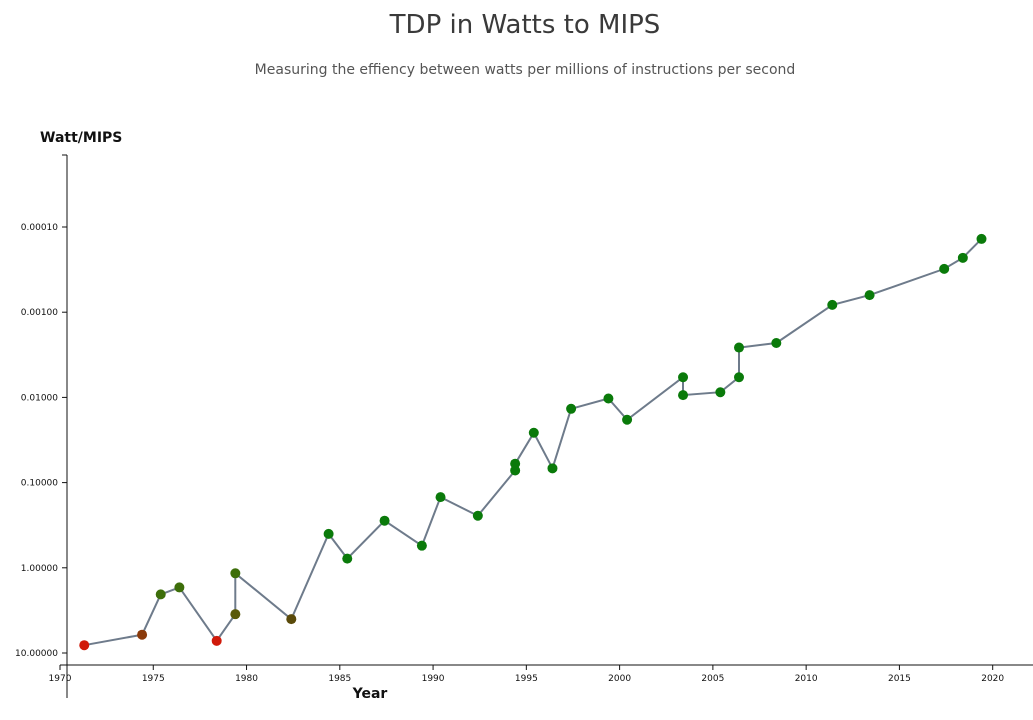 Image resolution: width=1033 pixels, height=720 pixels. What do you see at coordinates (60, 679) in the screenshot?
I see `x-tick-label: 1970` at bounding box center [60, 679].